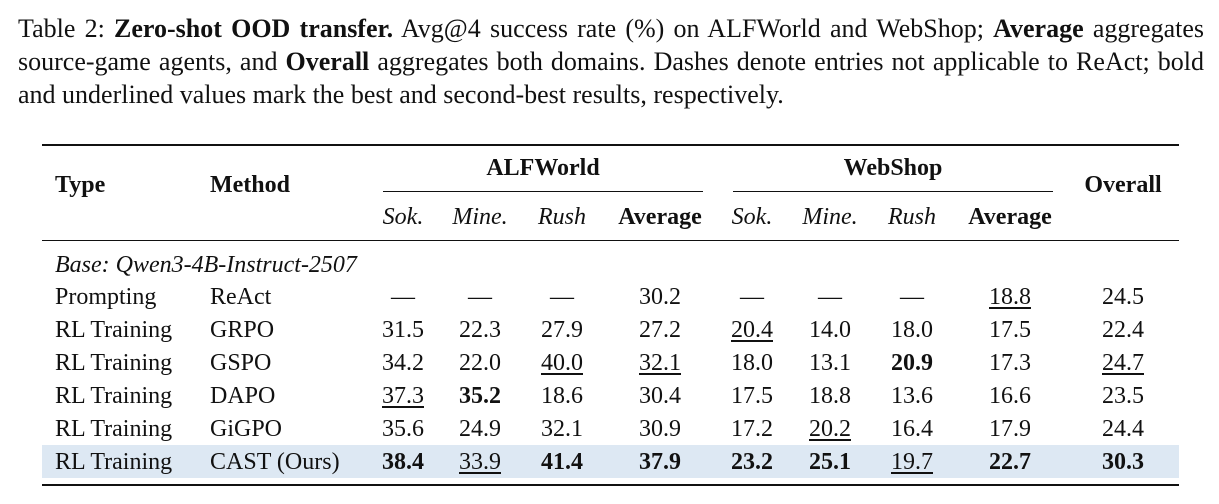 Image resolution: width=1219 pixels, height=504 pixels. Describe the element at coordinates (1123, 185) in the screenshot. I see `header-overall: Overall` at that location.